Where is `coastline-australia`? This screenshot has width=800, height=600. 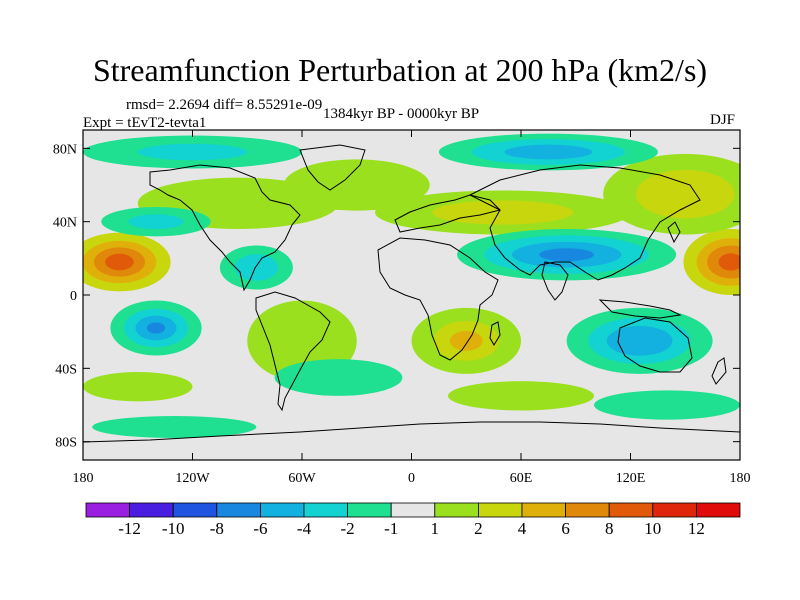
coastline-australia is located at coordinates (655, 345).